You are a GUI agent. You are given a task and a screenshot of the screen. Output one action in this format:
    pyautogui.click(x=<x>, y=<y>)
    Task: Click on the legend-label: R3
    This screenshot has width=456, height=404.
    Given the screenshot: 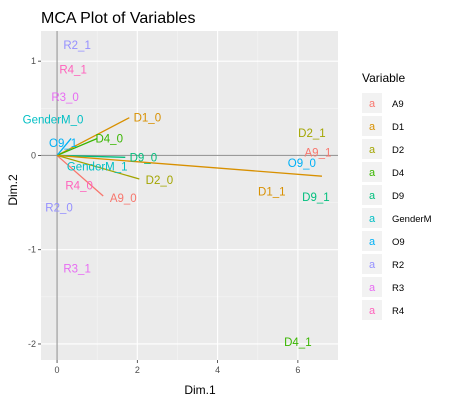 What is the action you would take?
    pyautogui.click(x=398, y=288)
    